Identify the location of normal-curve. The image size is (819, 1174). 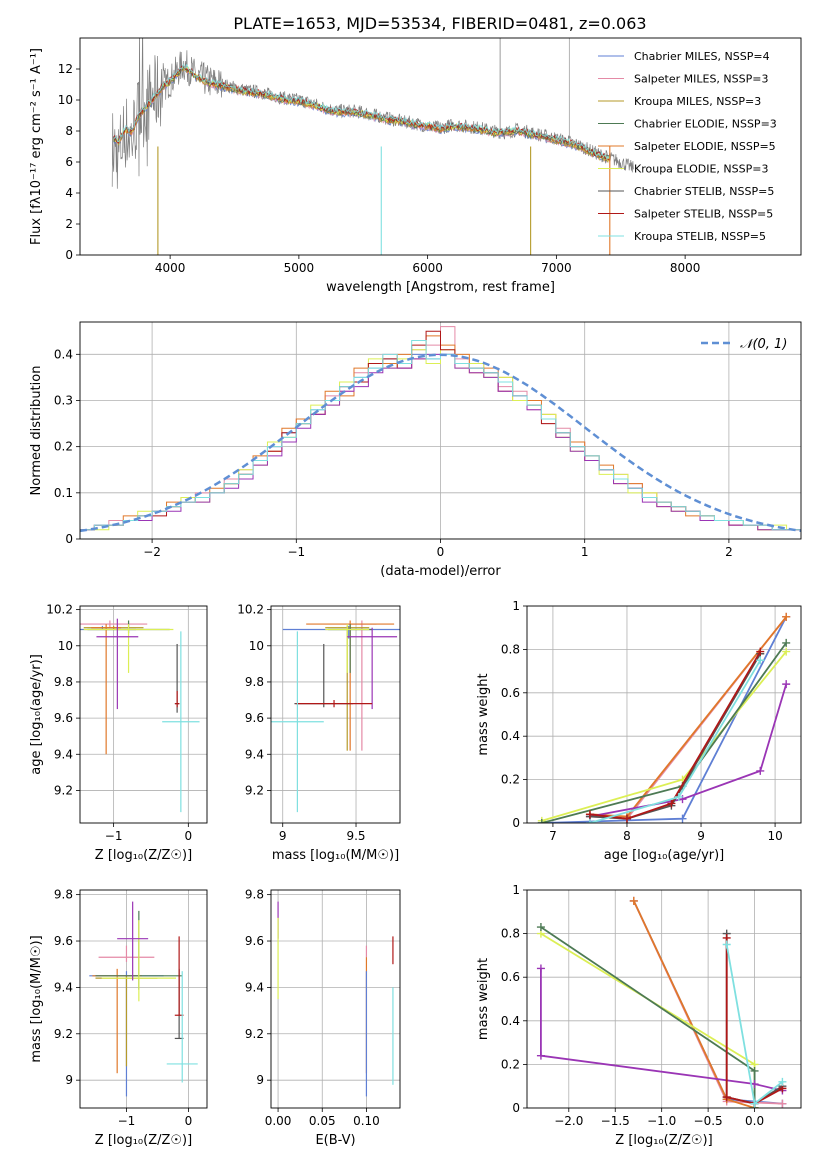
(440, 443).